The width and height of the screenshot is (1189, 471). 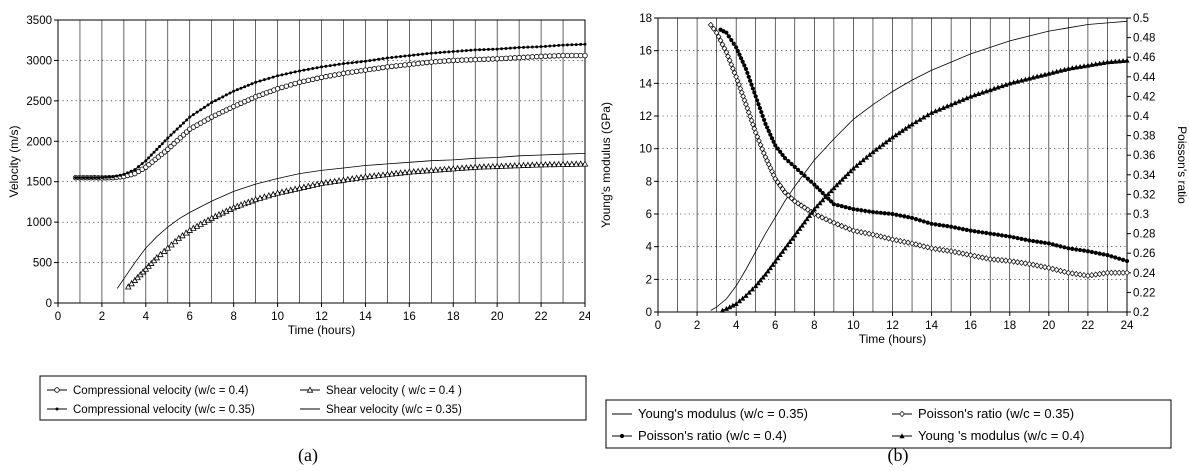 What do you see at coordinates (902, 436) in the screenshot?
I see `legend-marker` at bounding box center [902, 436].